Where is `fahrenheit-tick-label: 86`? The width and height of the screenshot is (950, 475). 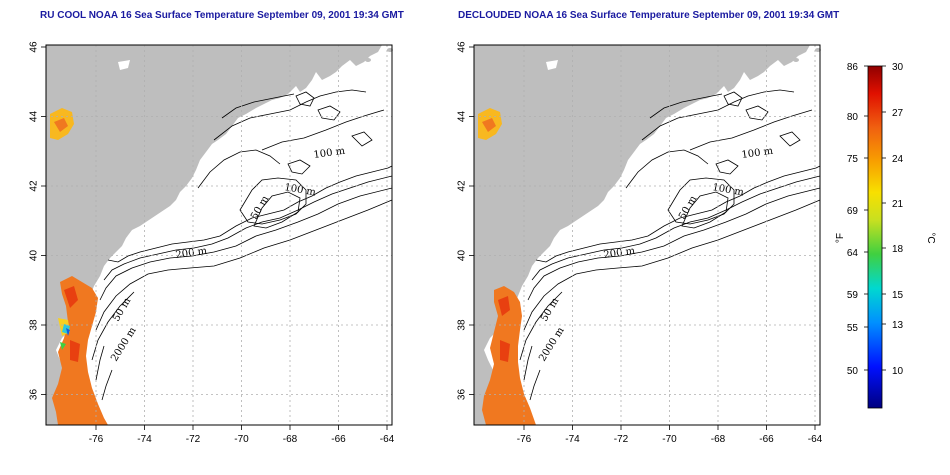 fahrenheit-tick-label: 86 is located at coordinates (853, 67).